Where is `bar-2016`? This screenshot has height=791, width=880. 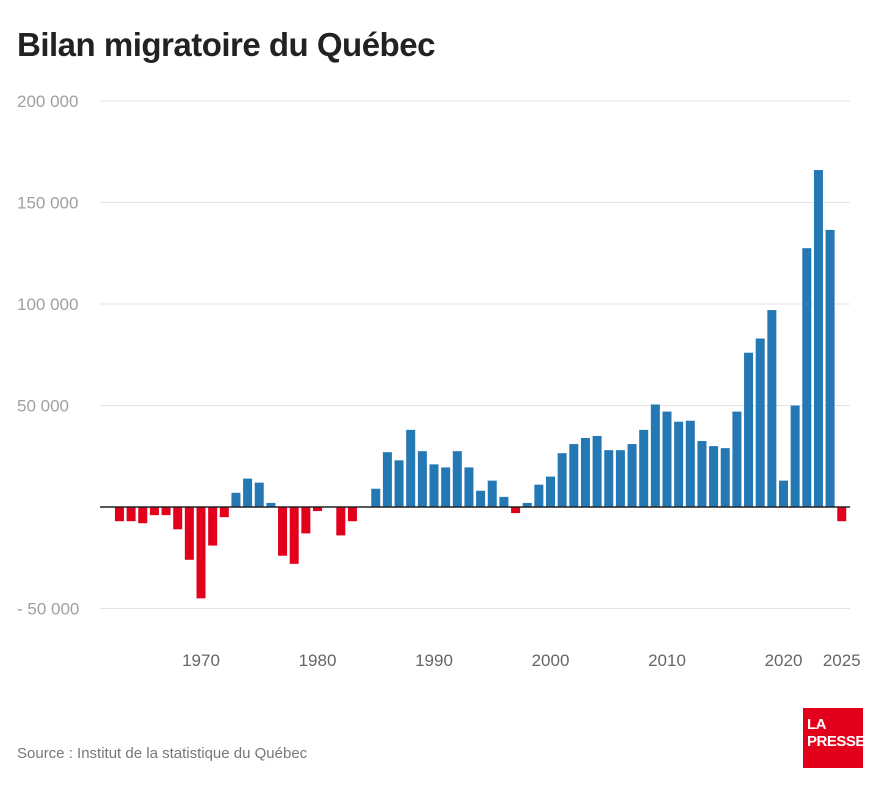 bar-2016 is located at coordinates (737, 459).